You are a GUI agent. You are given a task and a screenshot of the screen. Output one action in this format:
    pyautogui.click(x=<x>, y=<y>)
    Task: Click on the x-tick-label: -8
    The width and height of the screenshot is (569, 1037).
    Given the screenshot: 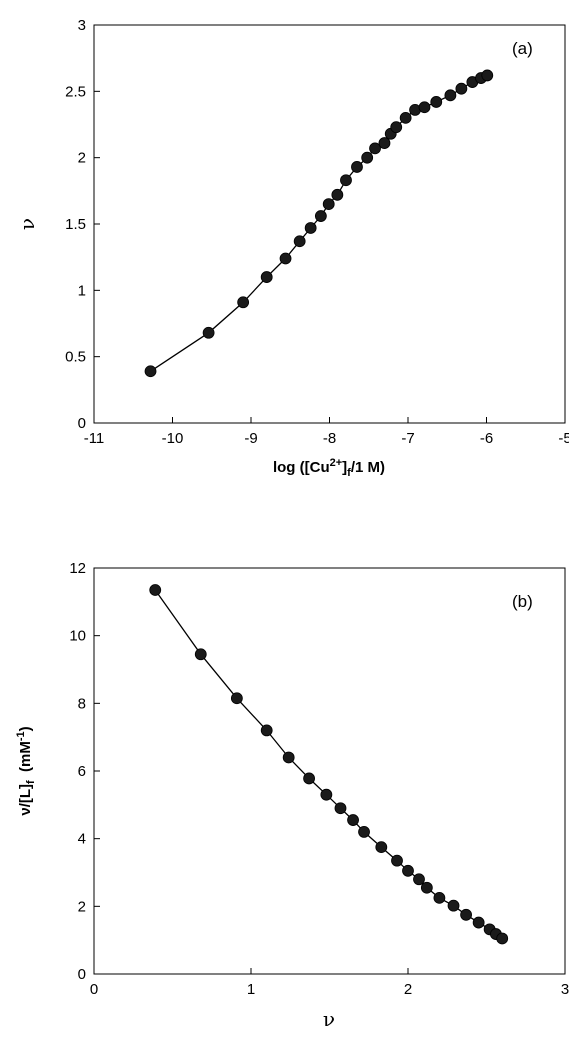 What is the action you would take?
    pyautogui.click(x=329, y=438)
    